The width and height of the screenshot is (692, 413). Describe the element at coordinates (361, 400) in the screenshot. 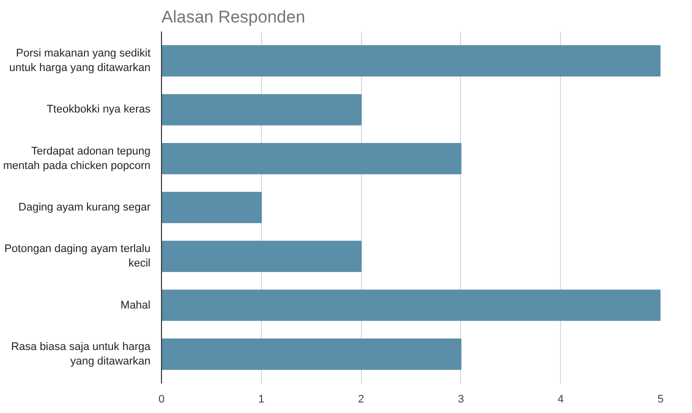

I see `x-tick-label: 2` at that location.